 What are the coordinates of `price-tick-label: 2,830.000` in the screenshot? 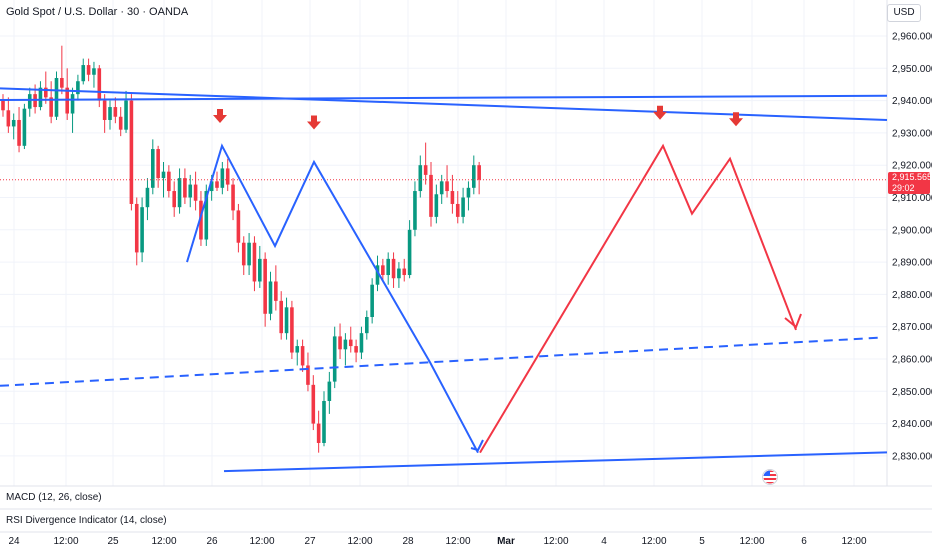 It's located at (912, 456).